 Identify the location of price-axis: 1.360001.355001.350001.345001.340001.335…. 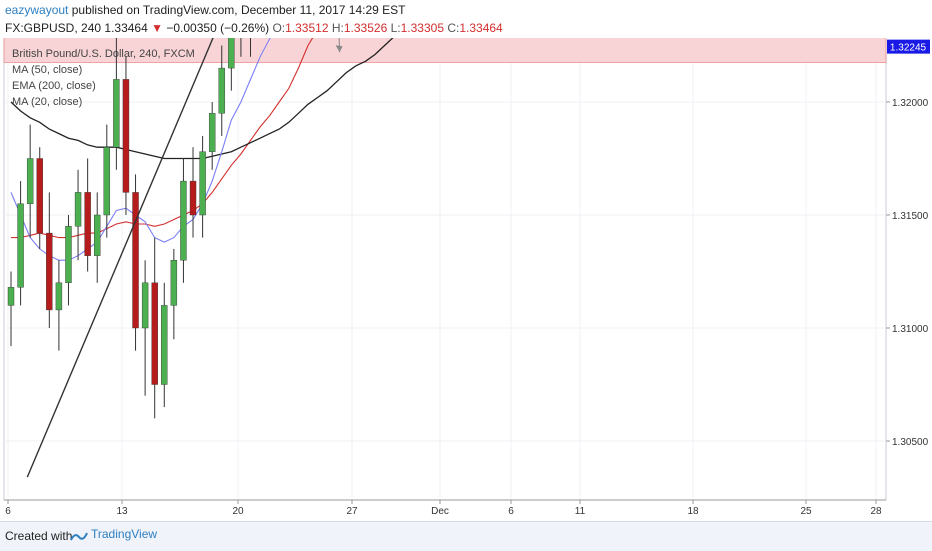
(907, 243).